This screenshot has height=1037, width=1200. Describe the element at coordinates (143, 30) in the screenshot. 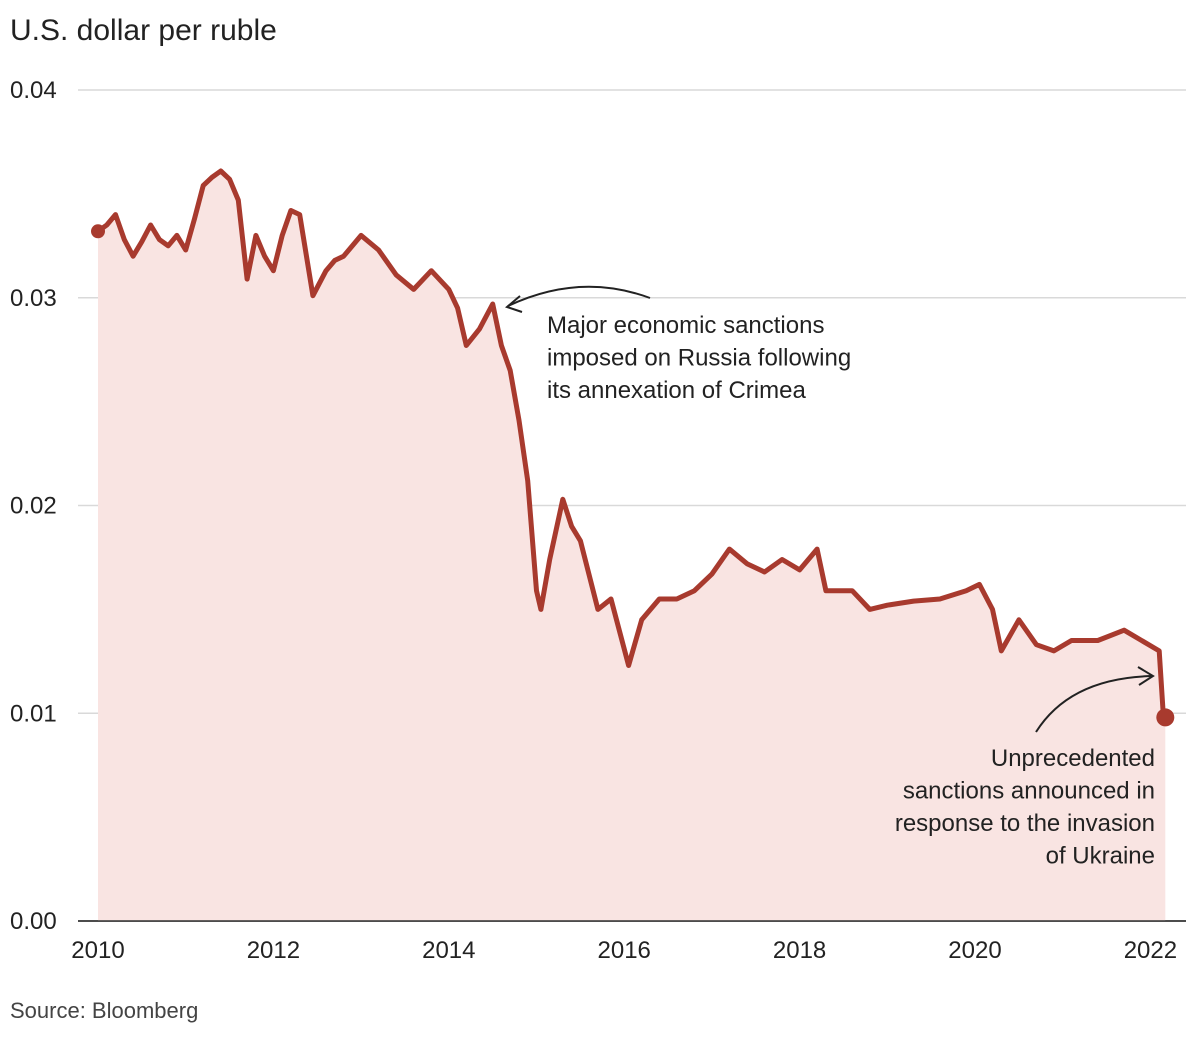

I see `chart-title: U.S. dollar per ruble` at that location.